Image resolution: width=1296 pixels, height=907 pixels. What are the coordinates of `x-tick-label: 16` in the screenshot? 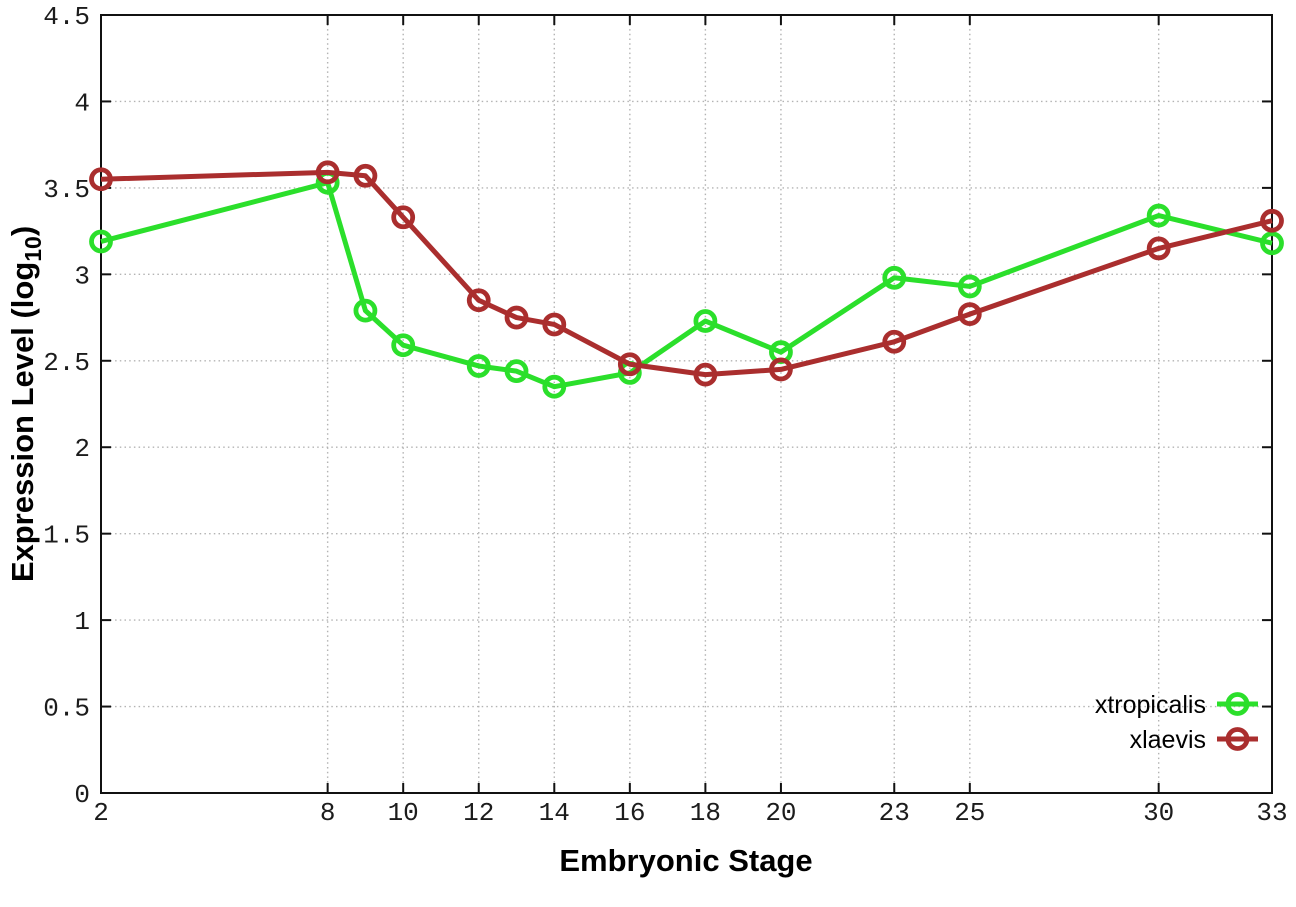 It's located at (629, 813).